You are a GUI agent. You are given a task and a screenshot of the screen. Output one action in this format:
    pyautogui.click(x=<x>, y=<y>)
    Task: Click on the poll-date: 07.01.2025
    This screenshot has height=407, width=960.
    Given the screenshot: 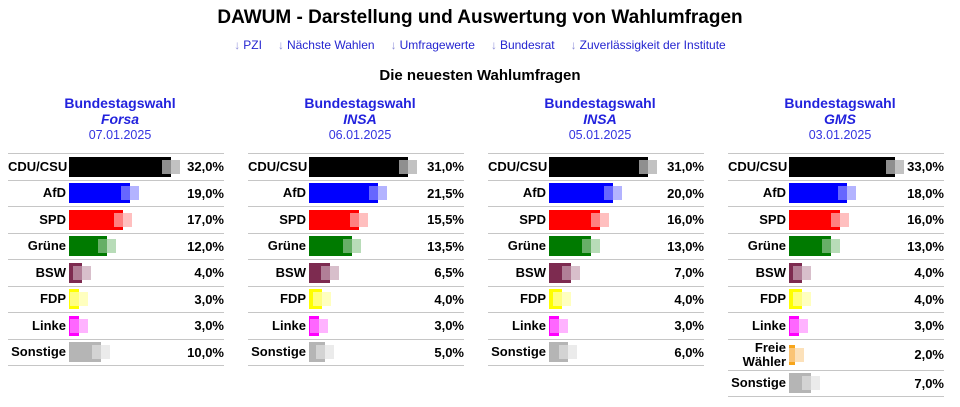 What is the action you would take?
    pyautogui.click(x=120, y=135)
    